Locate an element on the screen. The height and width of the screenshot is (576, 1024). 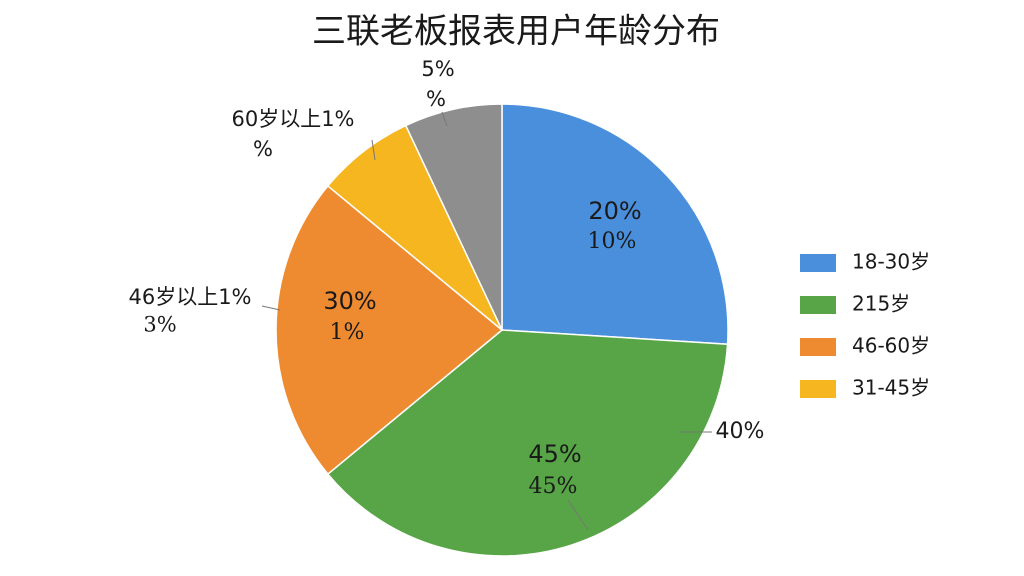
annotation: 30% is located at coordinates (349, 301).